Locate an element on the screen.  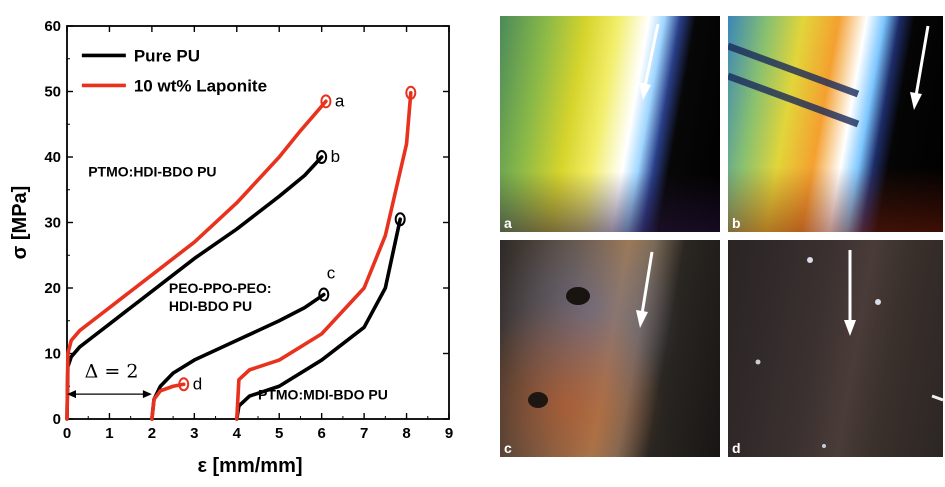
y-tick-label: 30 is located at coordinates (52, 223).